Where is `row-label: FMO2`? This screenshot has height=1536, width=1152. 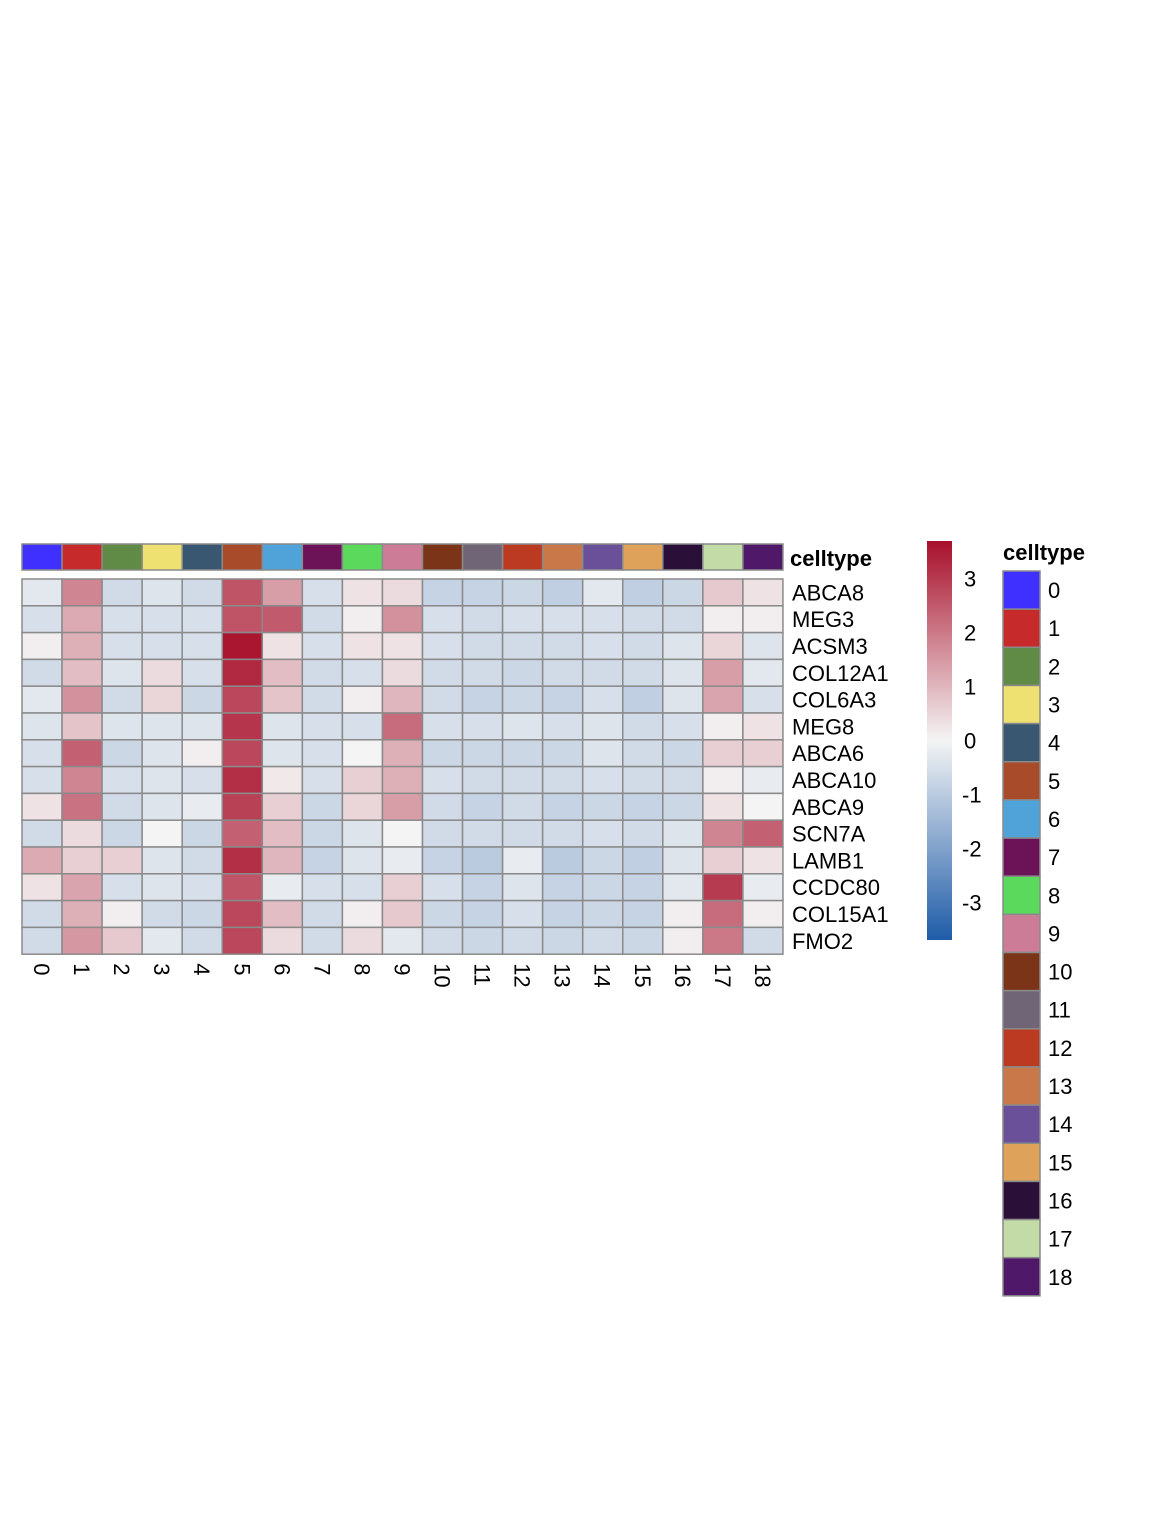
row-label: FMO2 is located at coordinates (822, 941).